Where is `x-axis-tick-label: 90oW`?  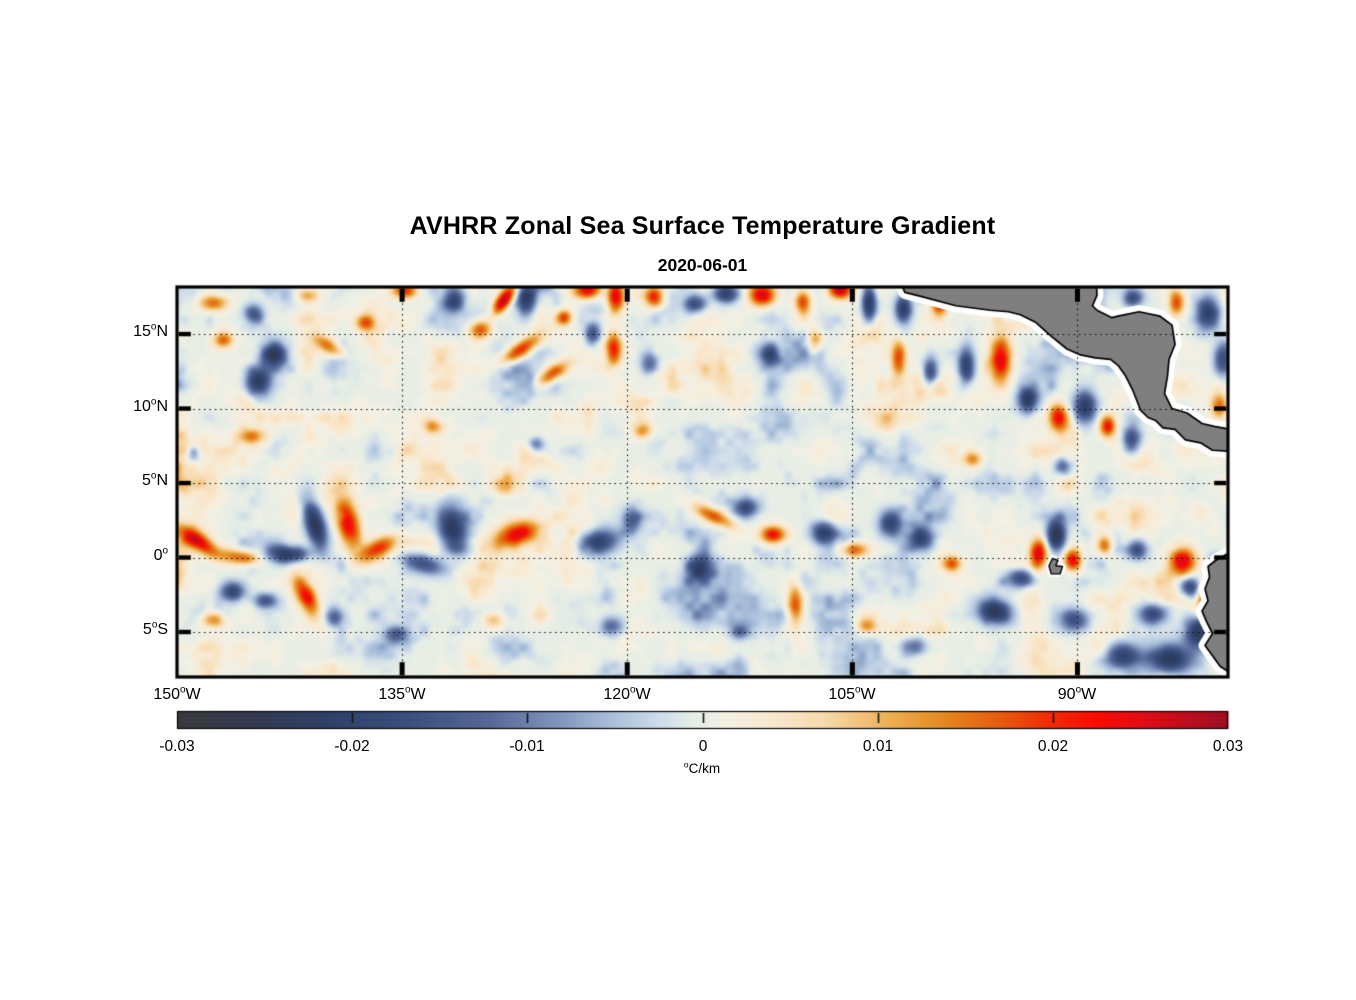
x-axis-tick-label: 90oW is located at coordinates (1077, 693).